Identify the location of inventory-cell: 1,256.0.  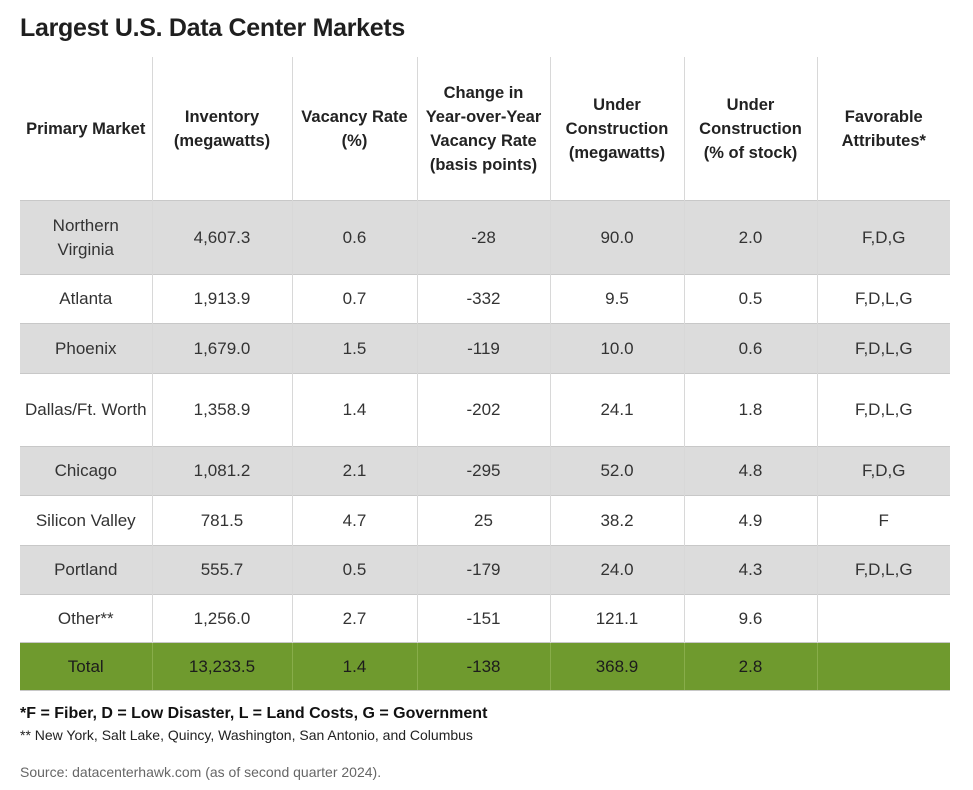
(221, 618).